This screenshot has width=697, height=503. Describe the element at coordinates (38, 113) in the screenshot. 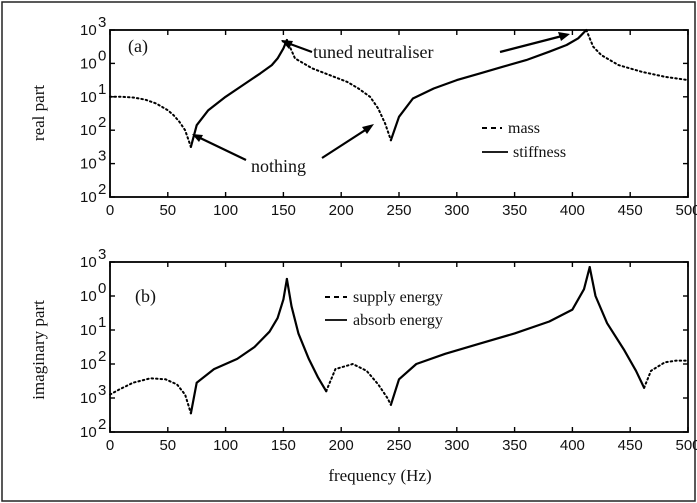

I see `panel-a-ylabel: real part` at that location.